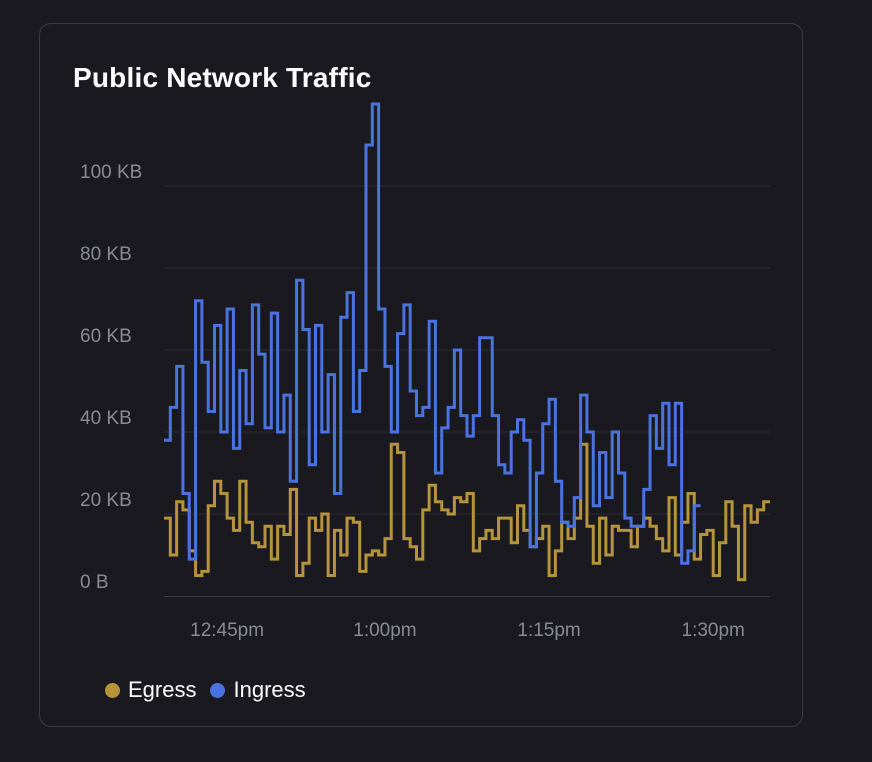  Describe the element at coordinates (106, 418) in the screenshot. I see `y-tick-label: 40 KB` at that location.